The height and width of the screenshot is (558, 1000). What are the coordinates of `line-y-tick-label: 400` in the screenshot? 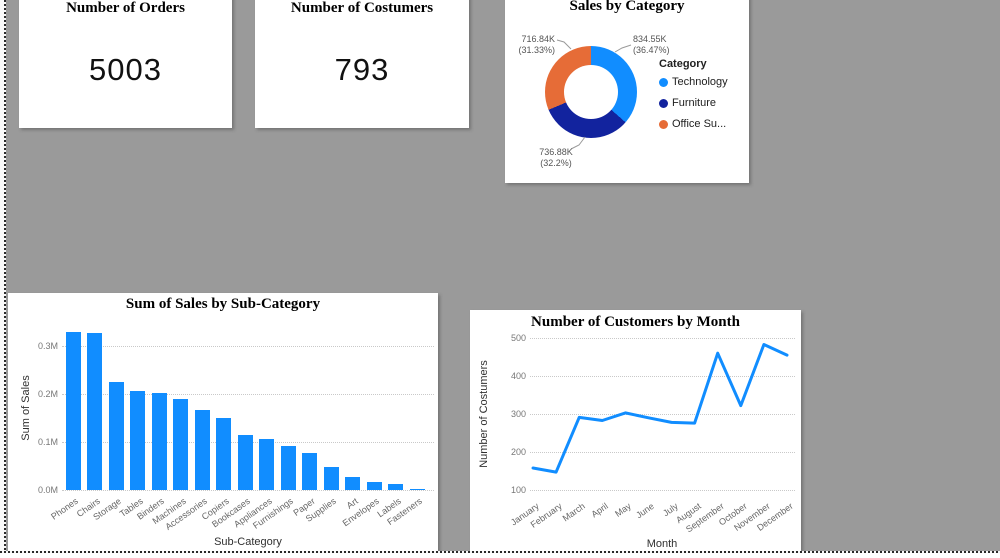 It's located at (518, 376).